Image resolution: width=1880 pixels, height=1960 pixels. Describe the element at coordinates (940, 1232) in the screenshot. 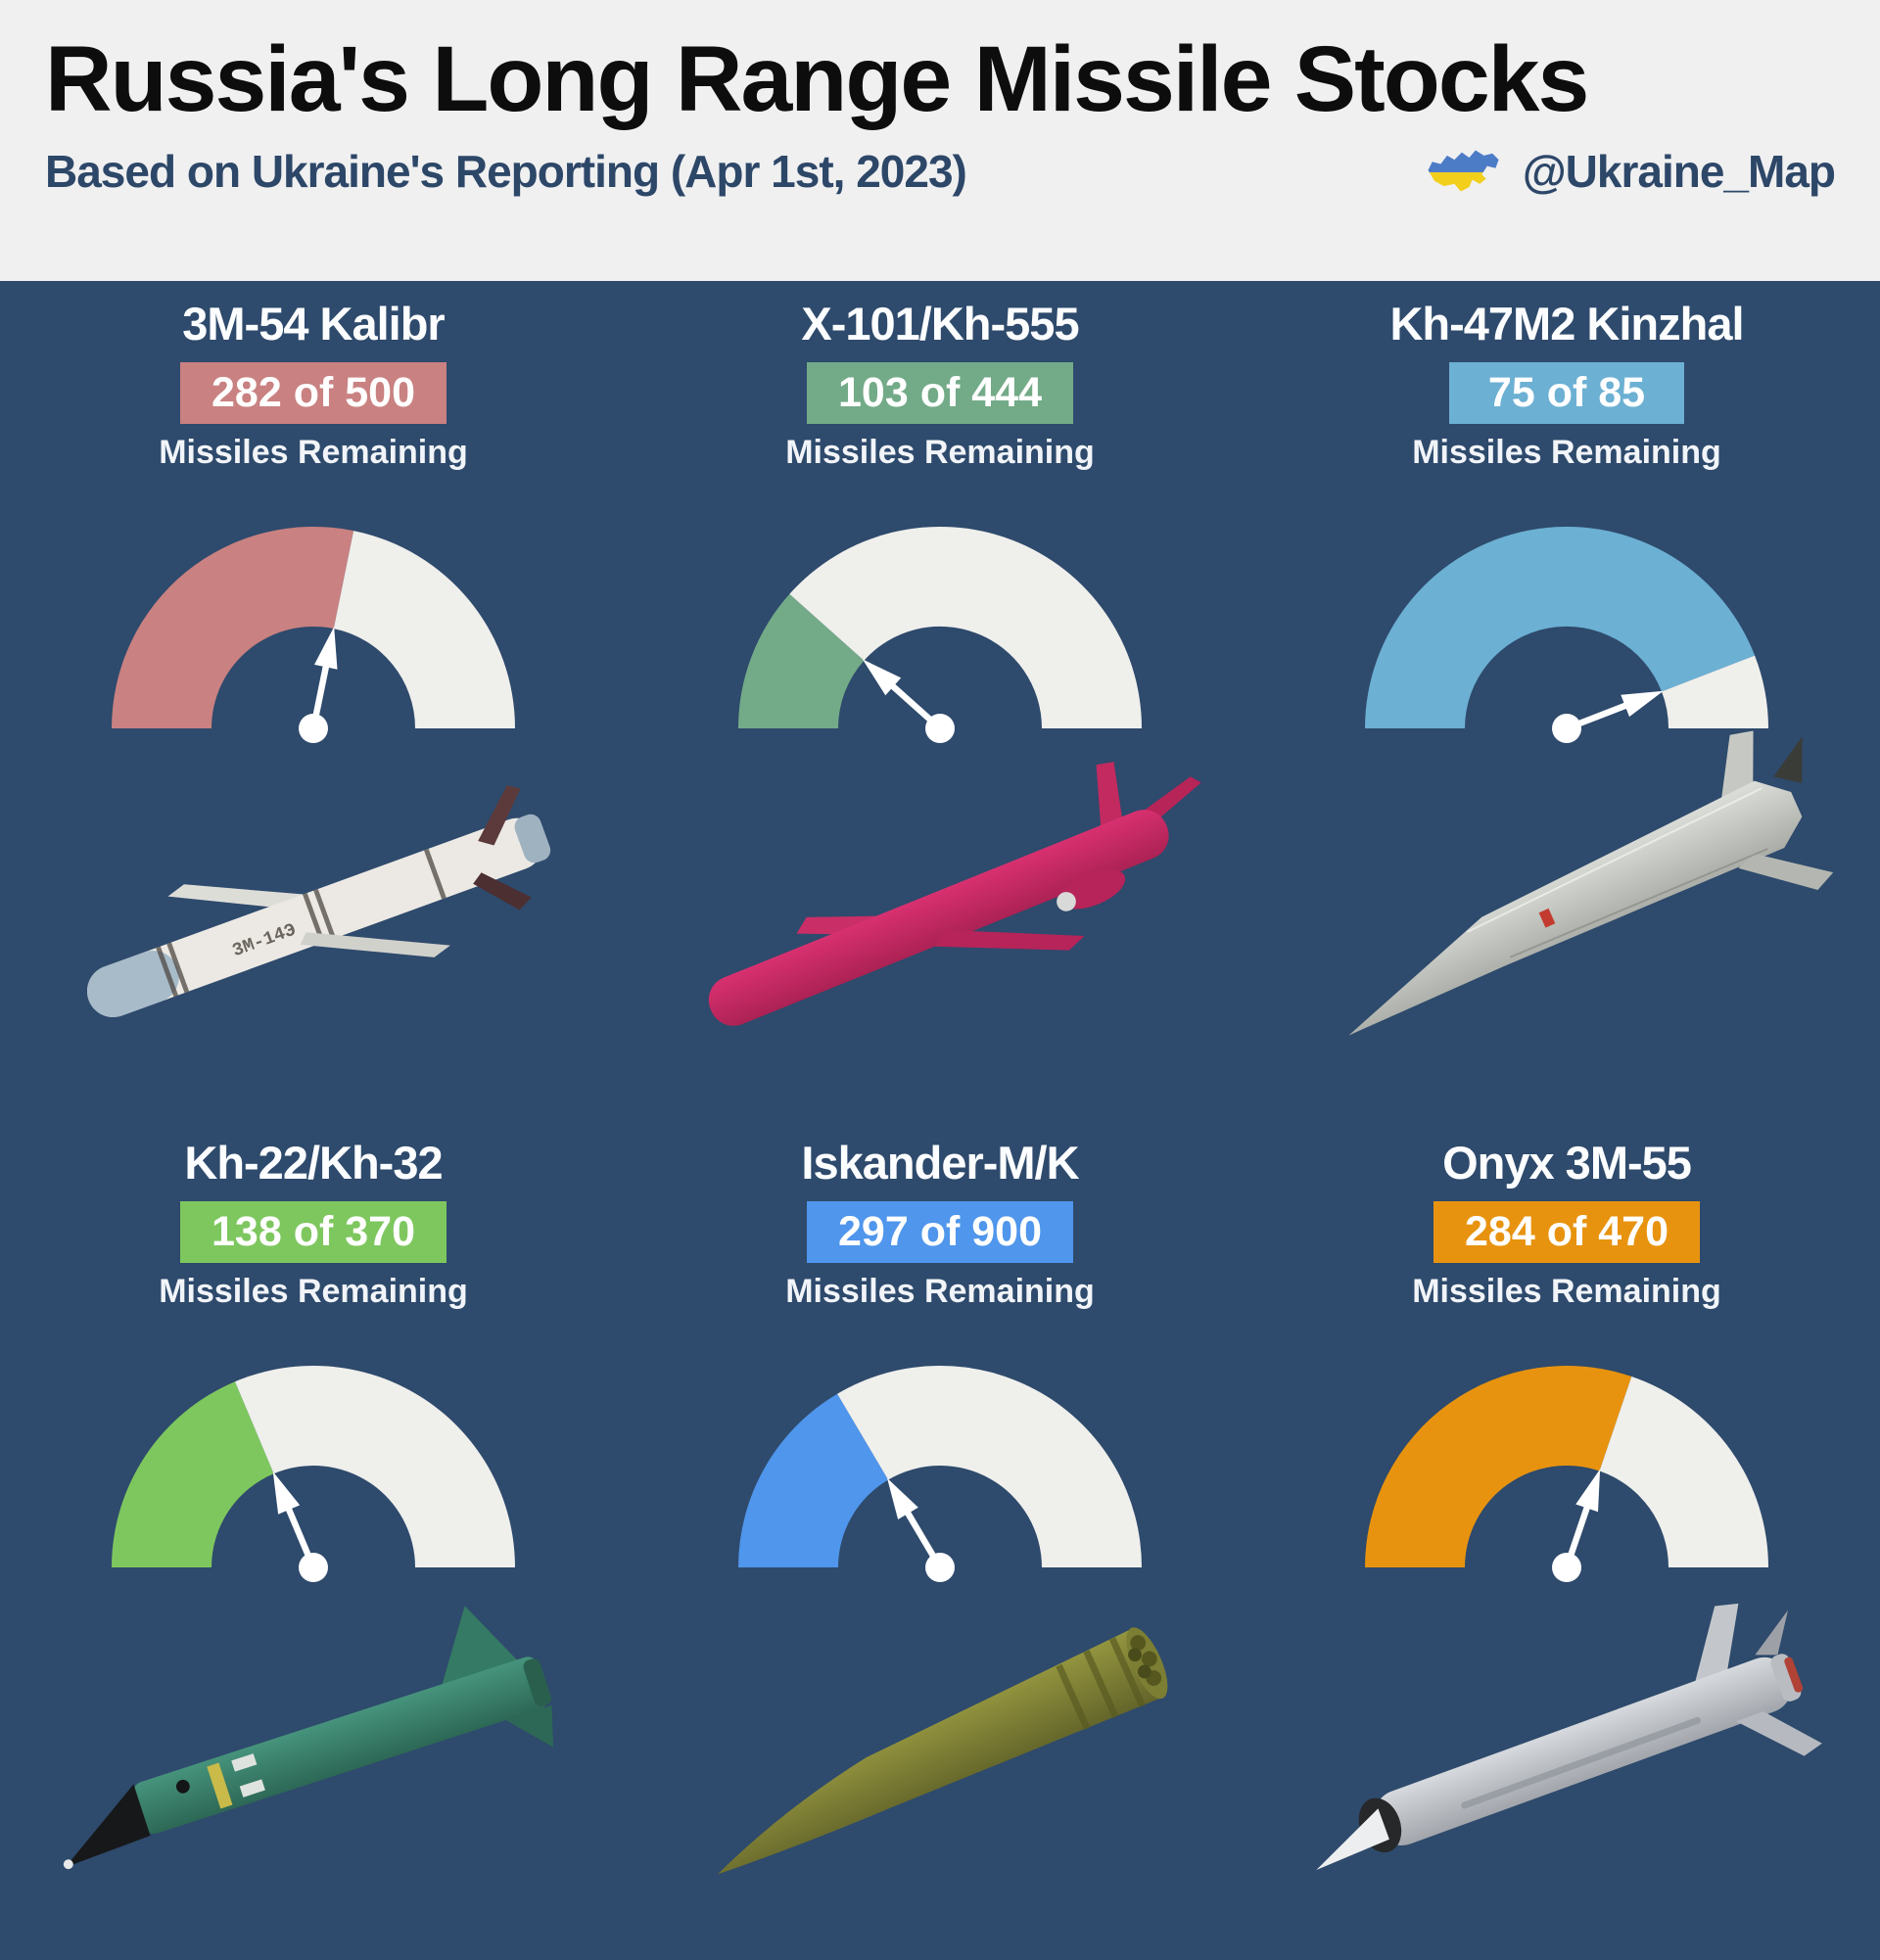

I see `stock-badge: 297 of 900` at that location.